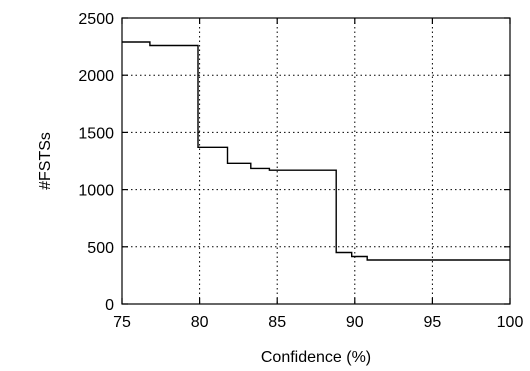  I want to click on y-tick-label: 2500, so click(96, 19).